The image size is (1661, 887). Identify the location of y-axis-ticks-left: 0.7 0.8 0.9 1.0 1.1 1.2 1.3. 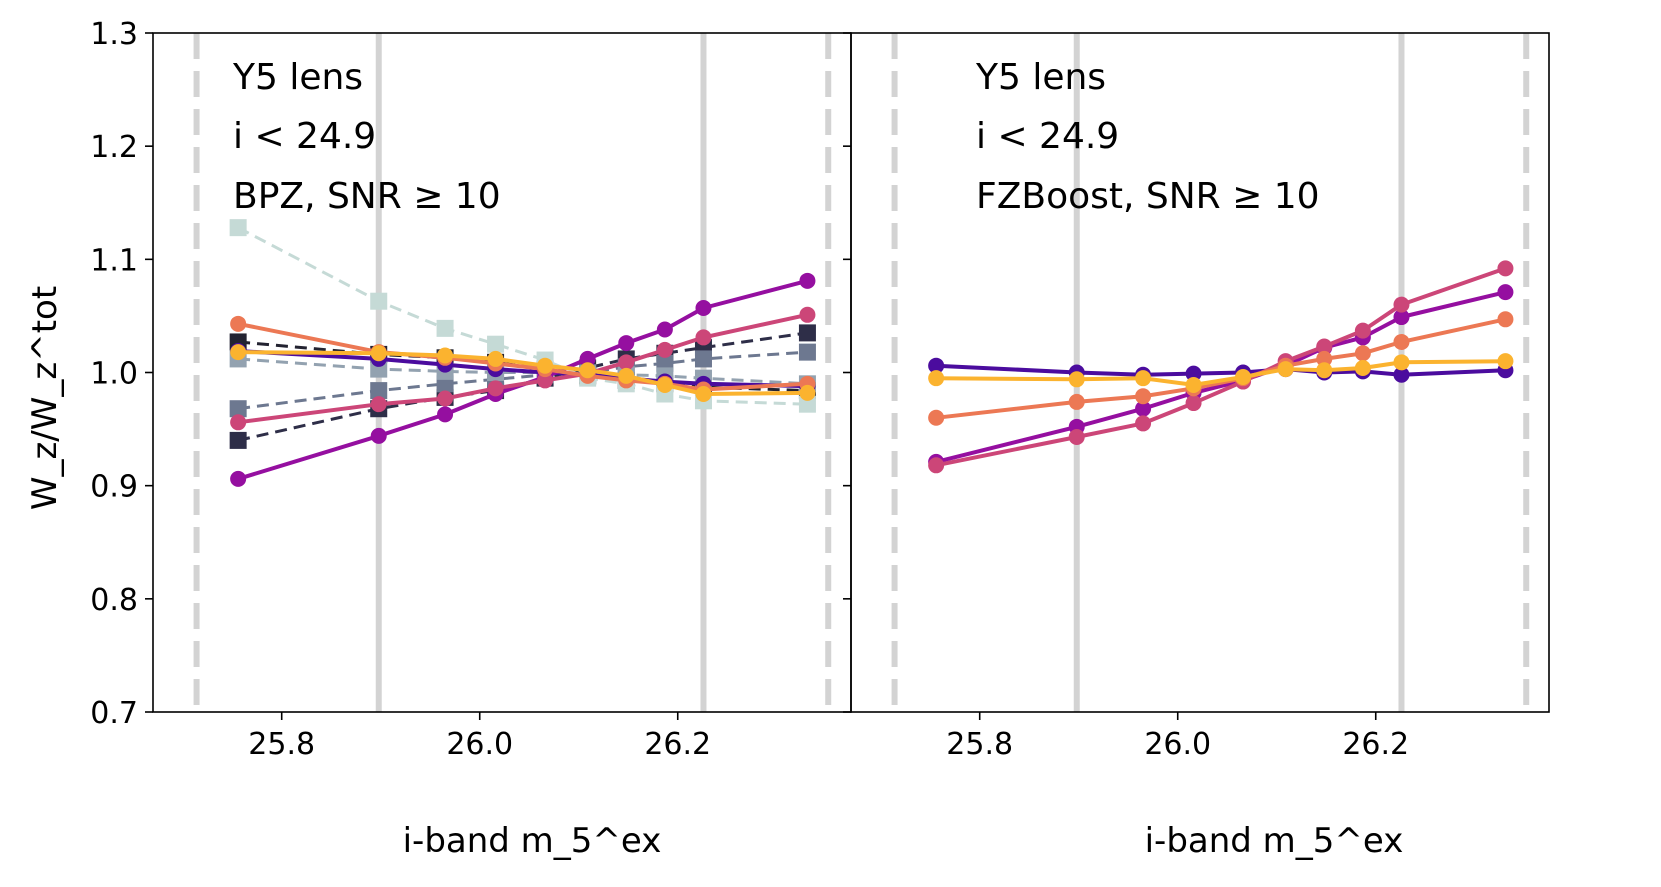
(121, 374).